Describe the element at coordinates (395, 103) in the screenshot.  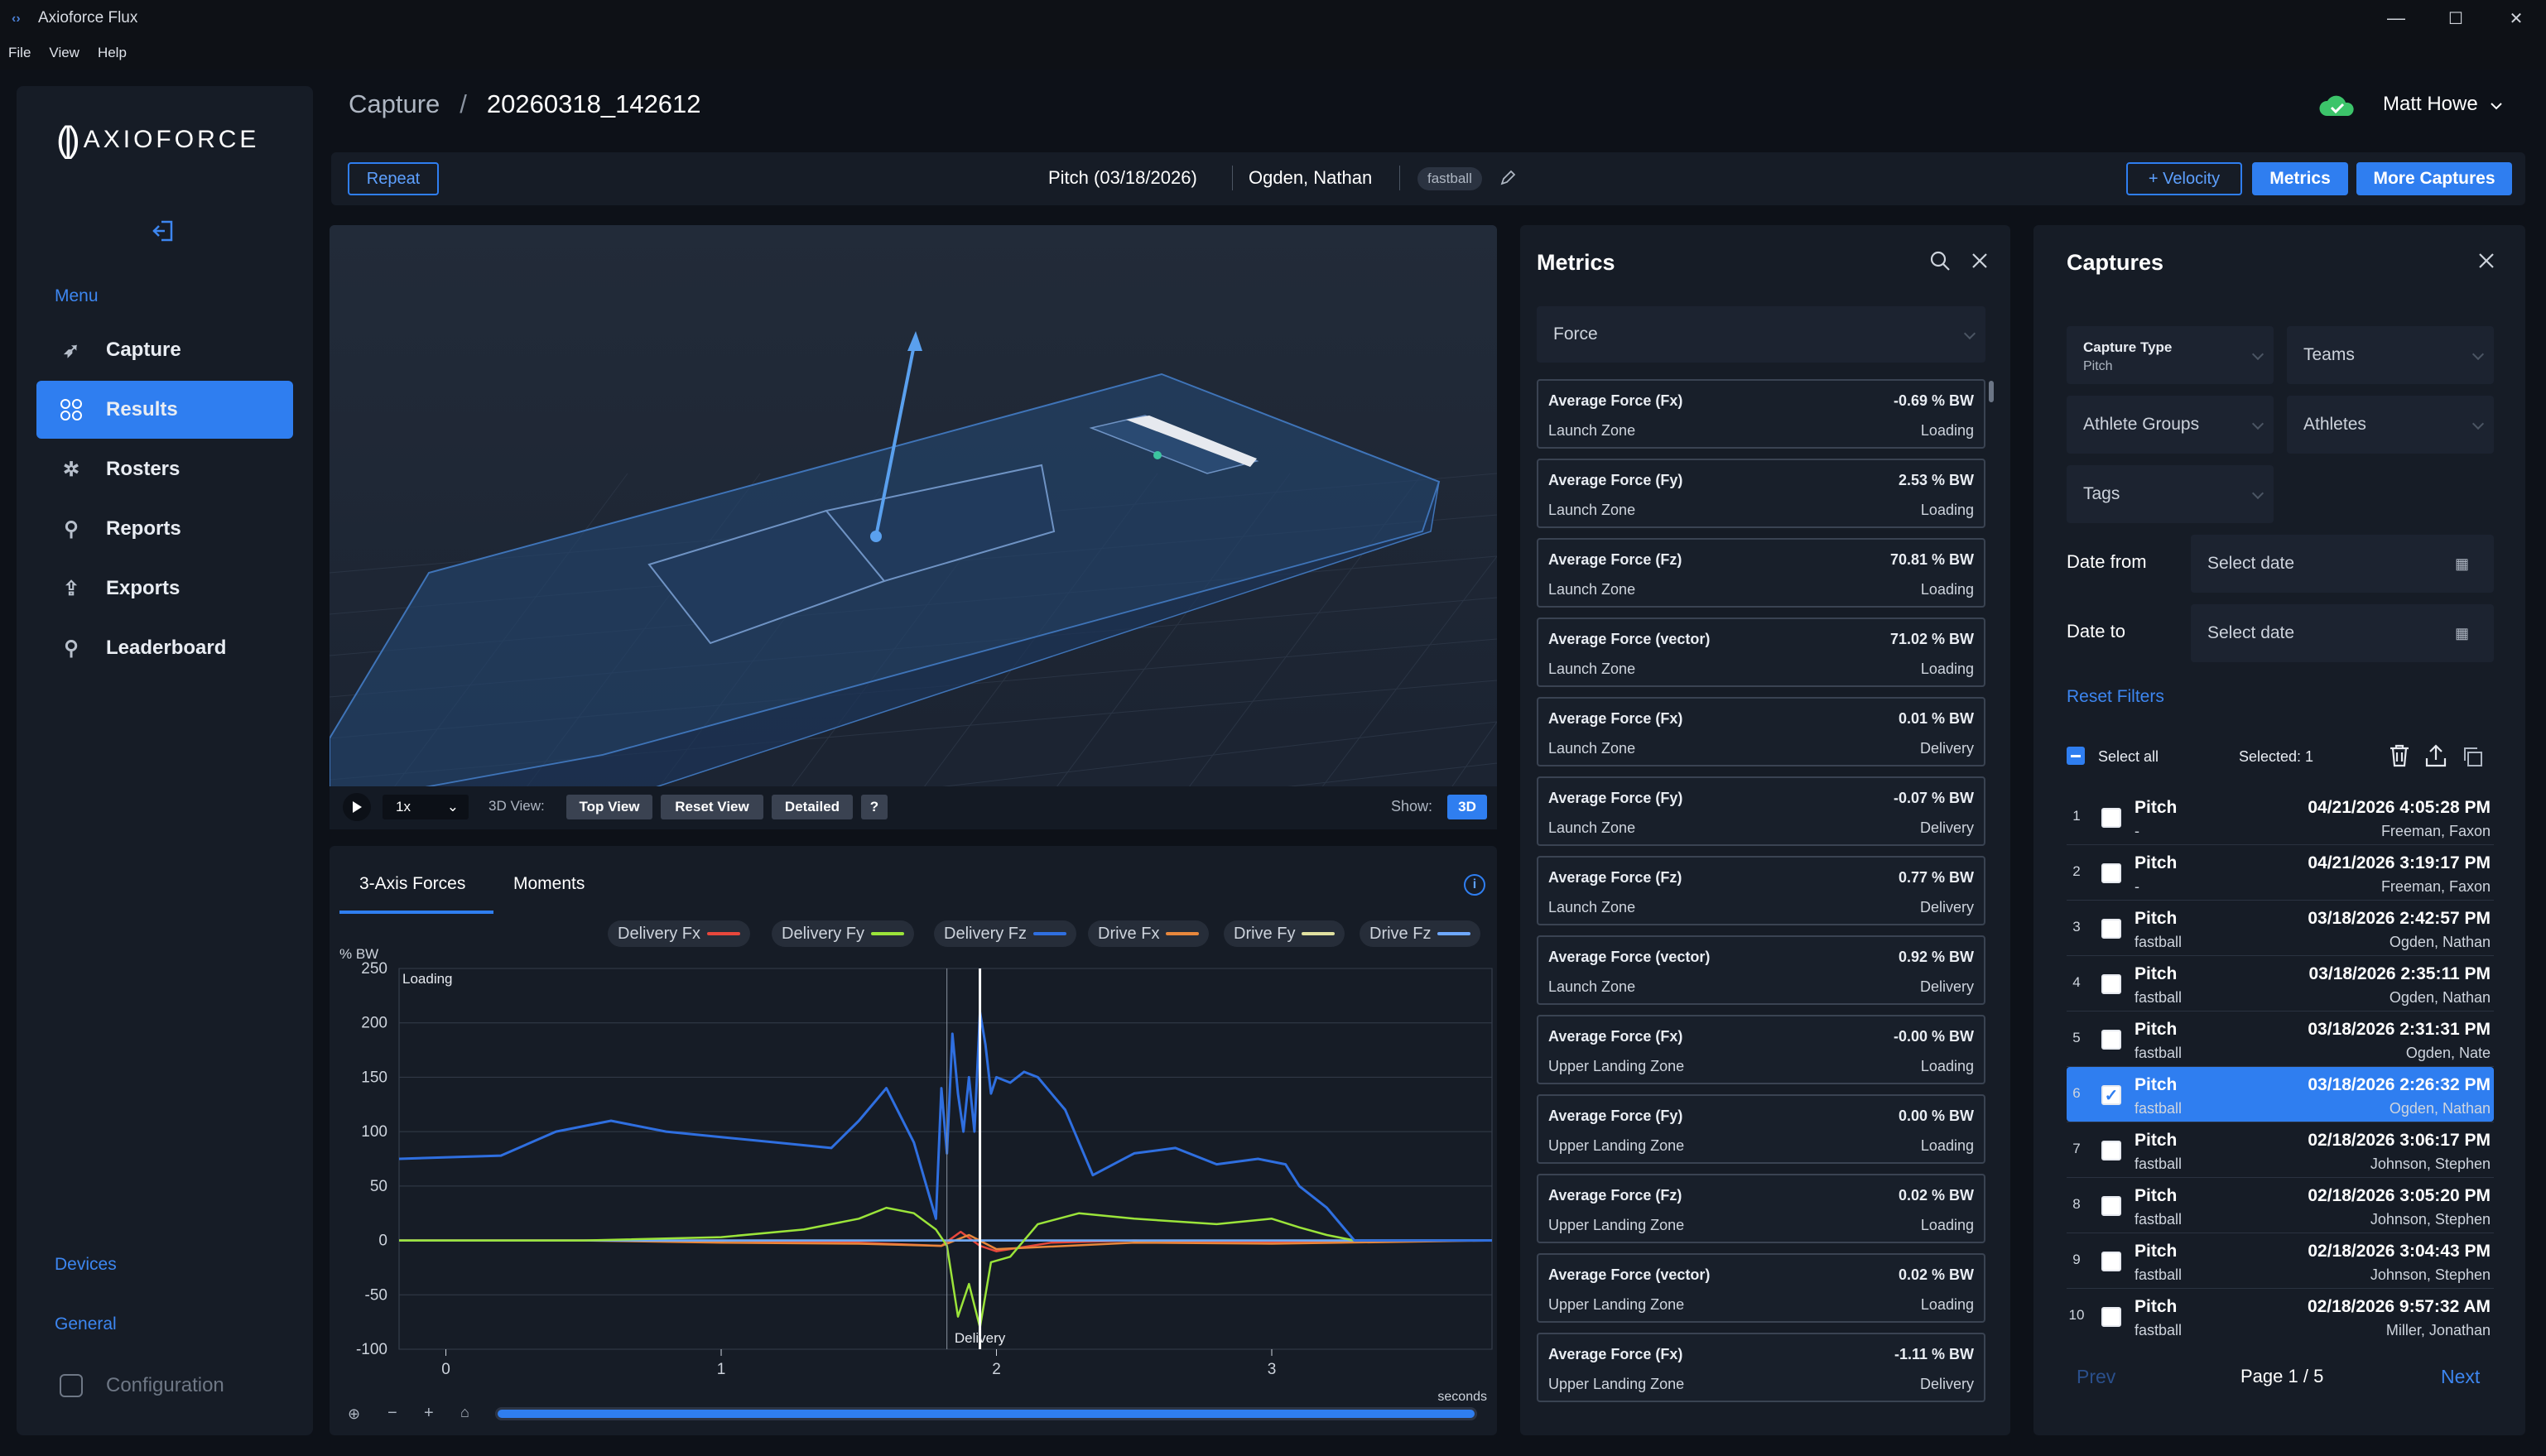
I see `breadcrumb-root: Capture` at that location.